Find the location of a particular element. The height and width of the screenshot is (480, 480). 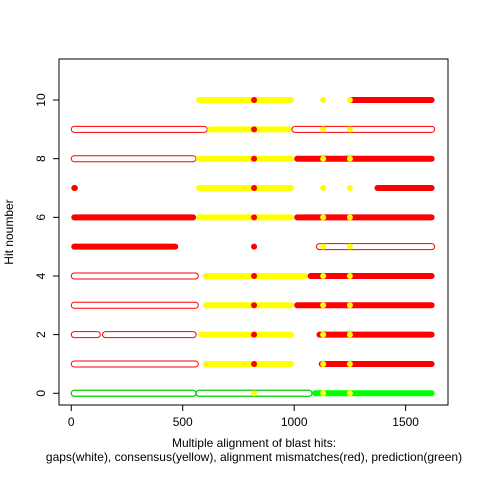

y-tick-label-10: 10 is located at coordinates (41, 100).